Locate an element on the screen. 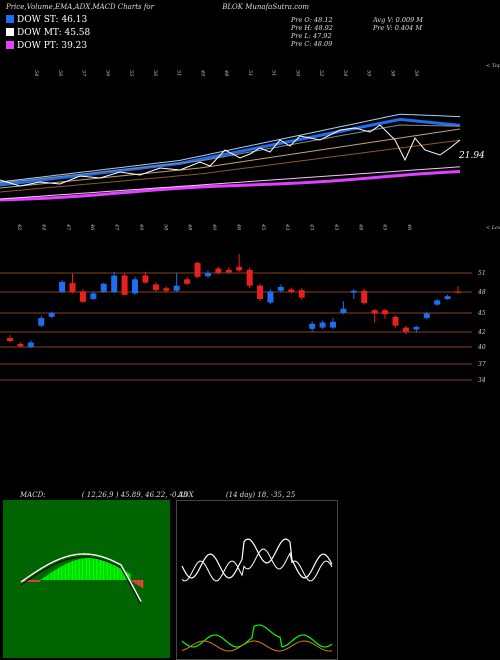  legend-dow-pt: DOW PT: 39.23 is located at coordinates (46, 46).